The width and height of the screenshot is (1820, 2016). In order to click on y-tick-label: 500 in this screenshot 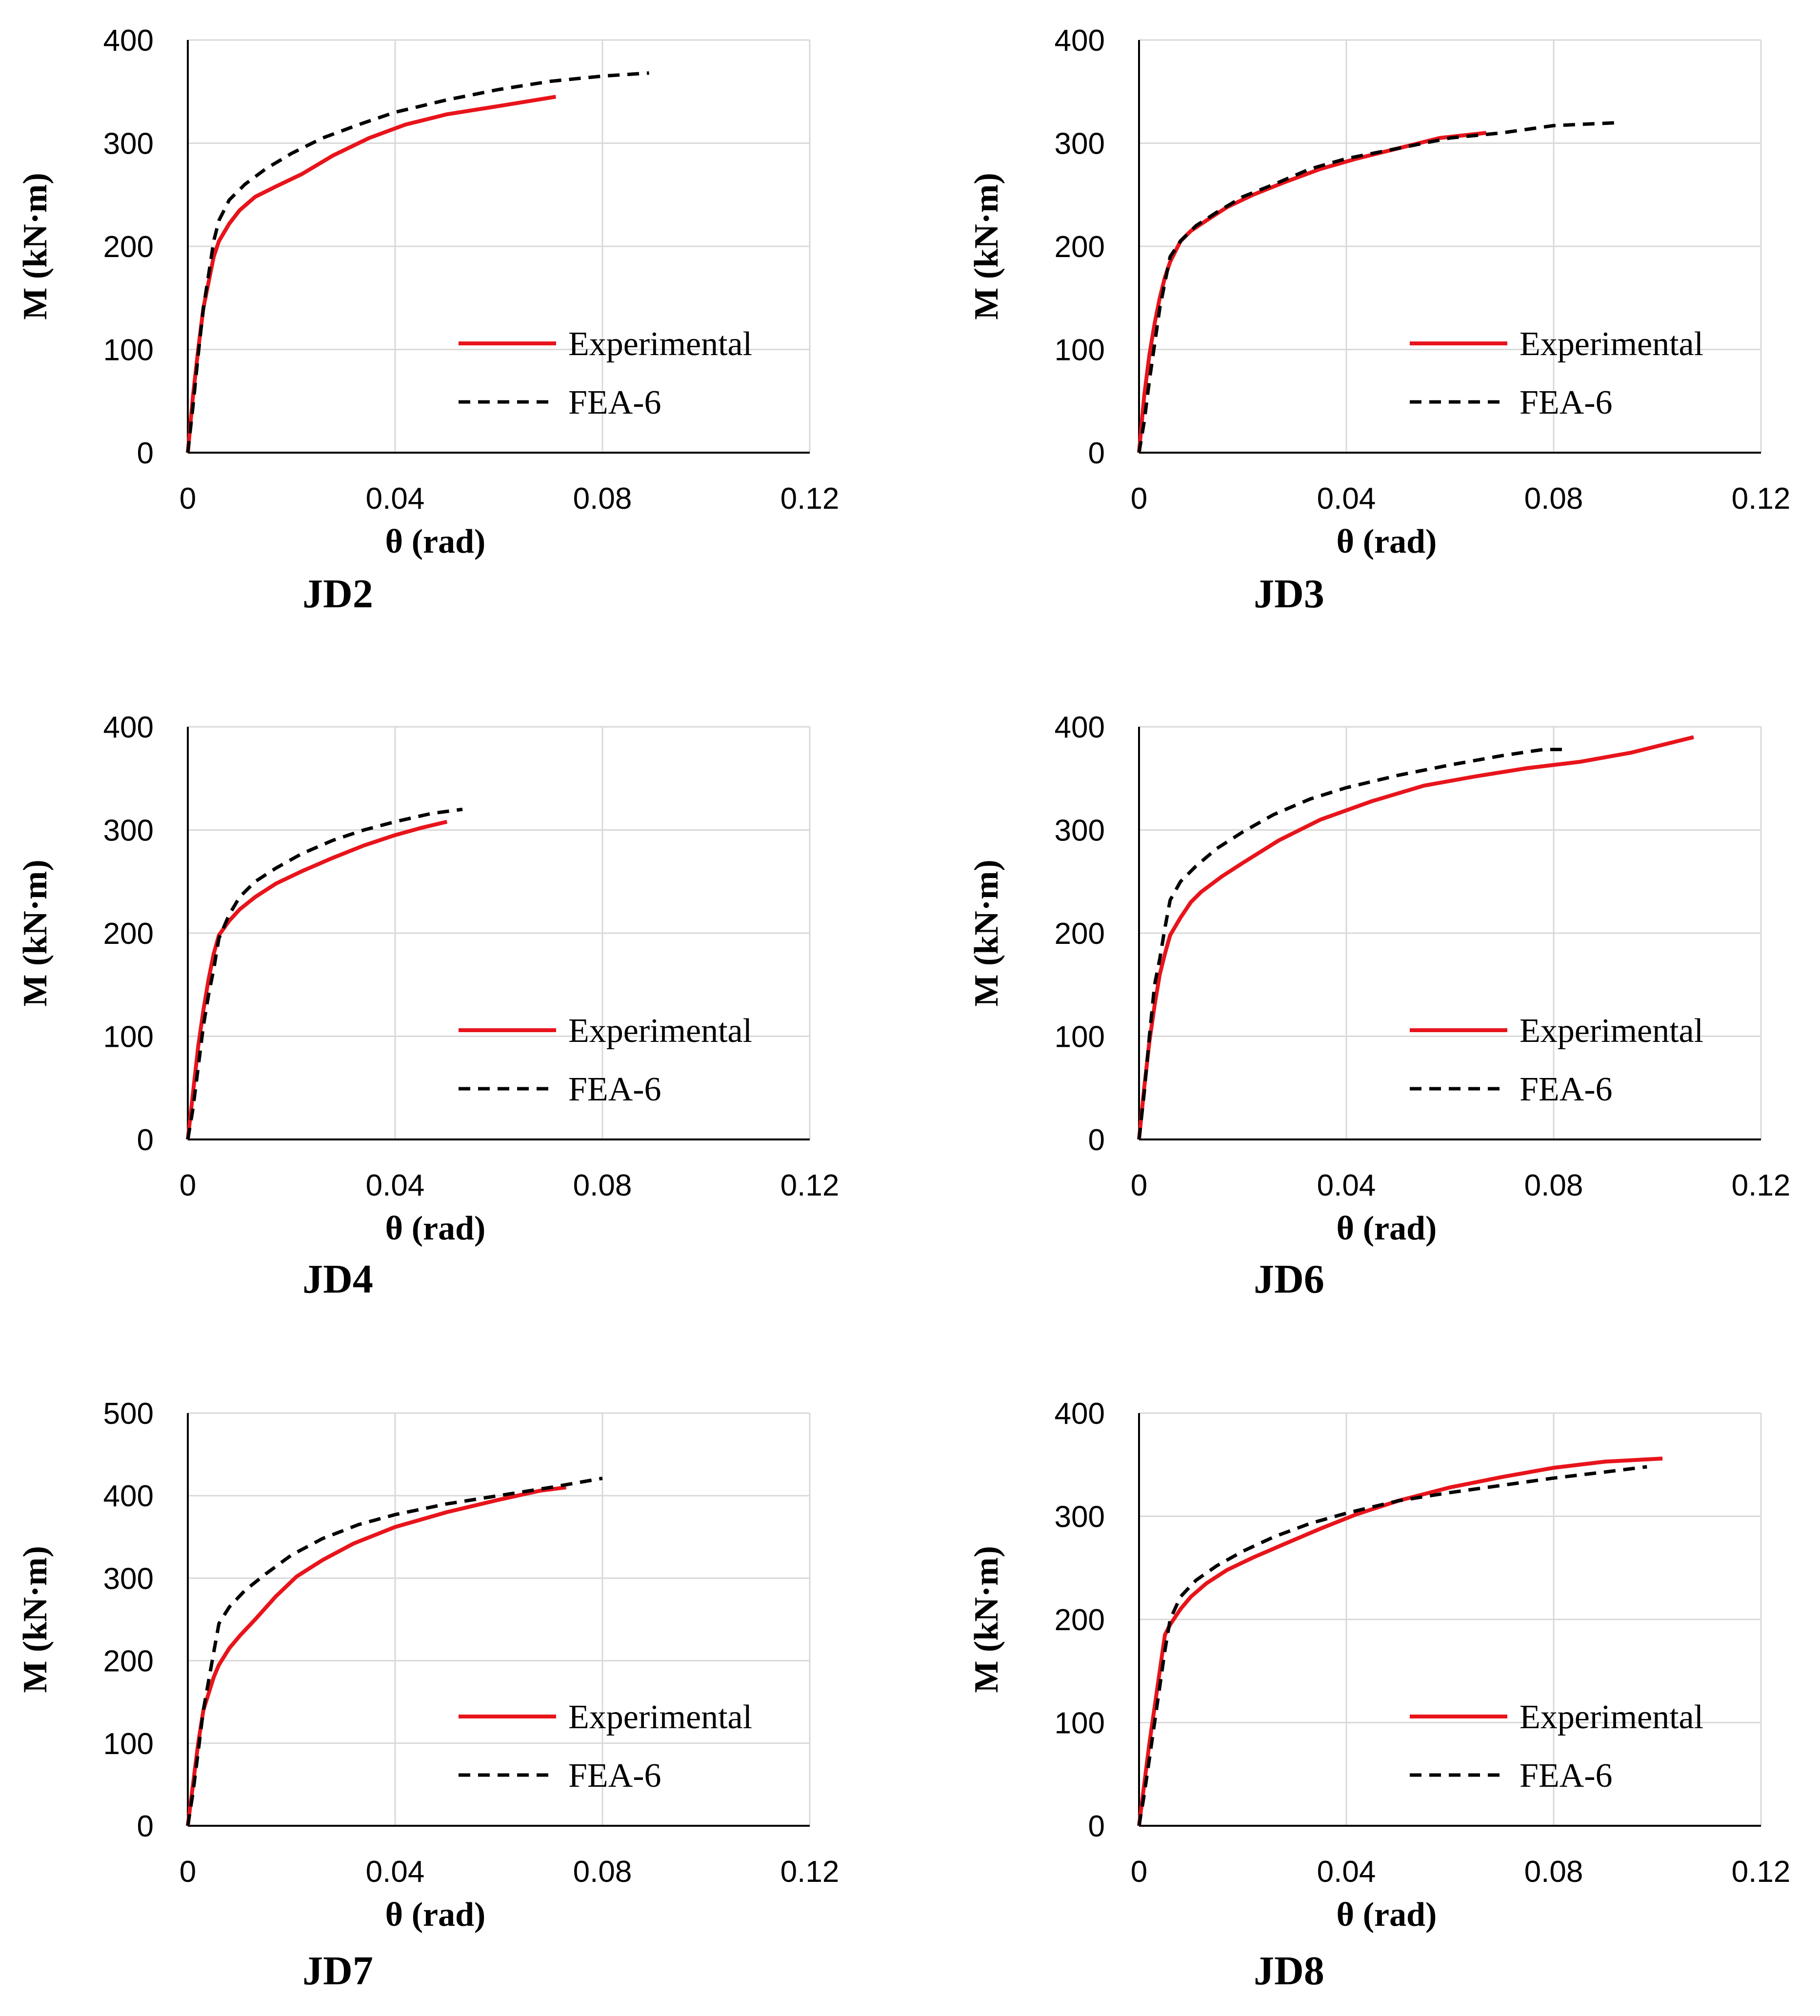, I will do `click(128, 1414)`.